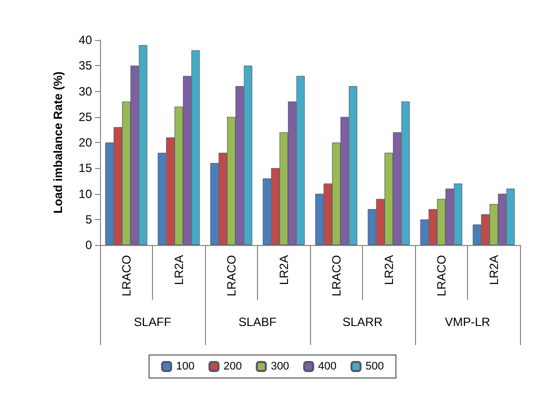 This screenshot has width=545, height=400. I want to click on y-tick-label: 20, so click(85, 143).